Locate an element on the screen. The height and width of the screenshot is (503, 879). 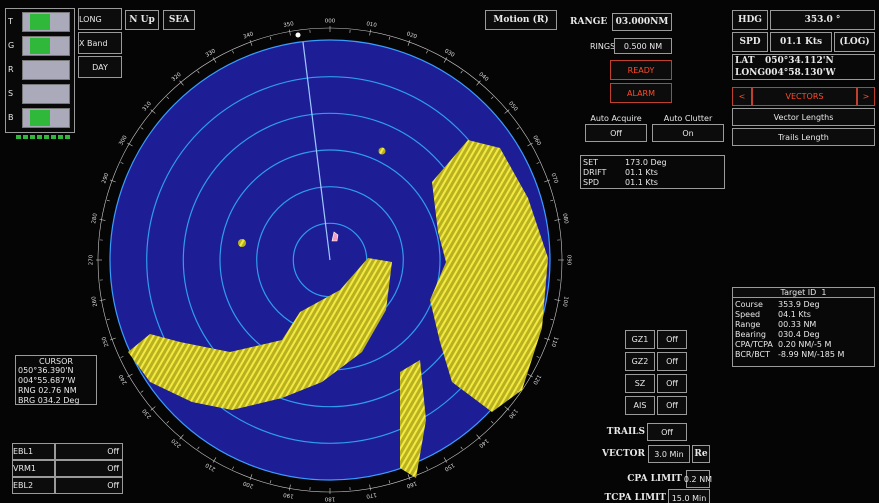
cursor-panel is located at coordinates (56, 380).